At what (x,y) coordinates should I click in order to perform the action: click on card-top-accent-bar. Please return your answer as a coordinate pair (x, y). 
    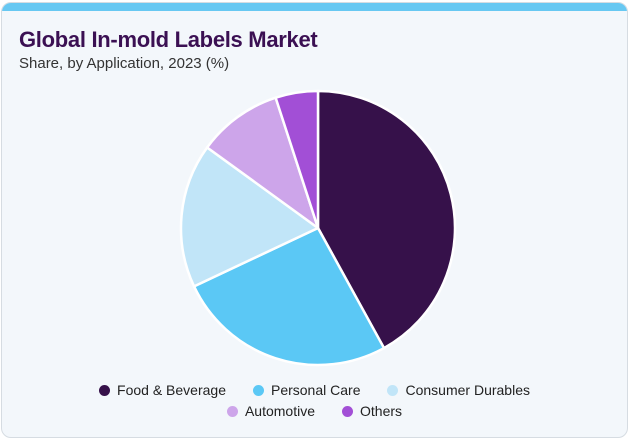
    Looking at the image, I should click on (314, 7).